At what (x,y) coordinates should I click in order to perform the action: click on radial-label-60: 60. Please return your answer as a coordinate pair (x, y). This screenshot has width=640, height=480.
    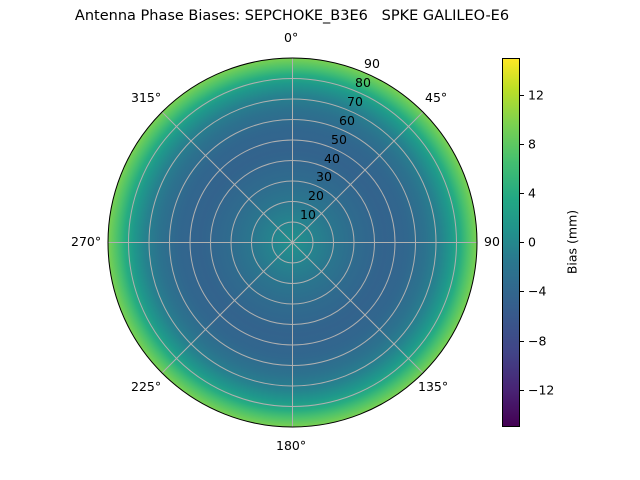
    Looking at the image, I should click on (347, 120).